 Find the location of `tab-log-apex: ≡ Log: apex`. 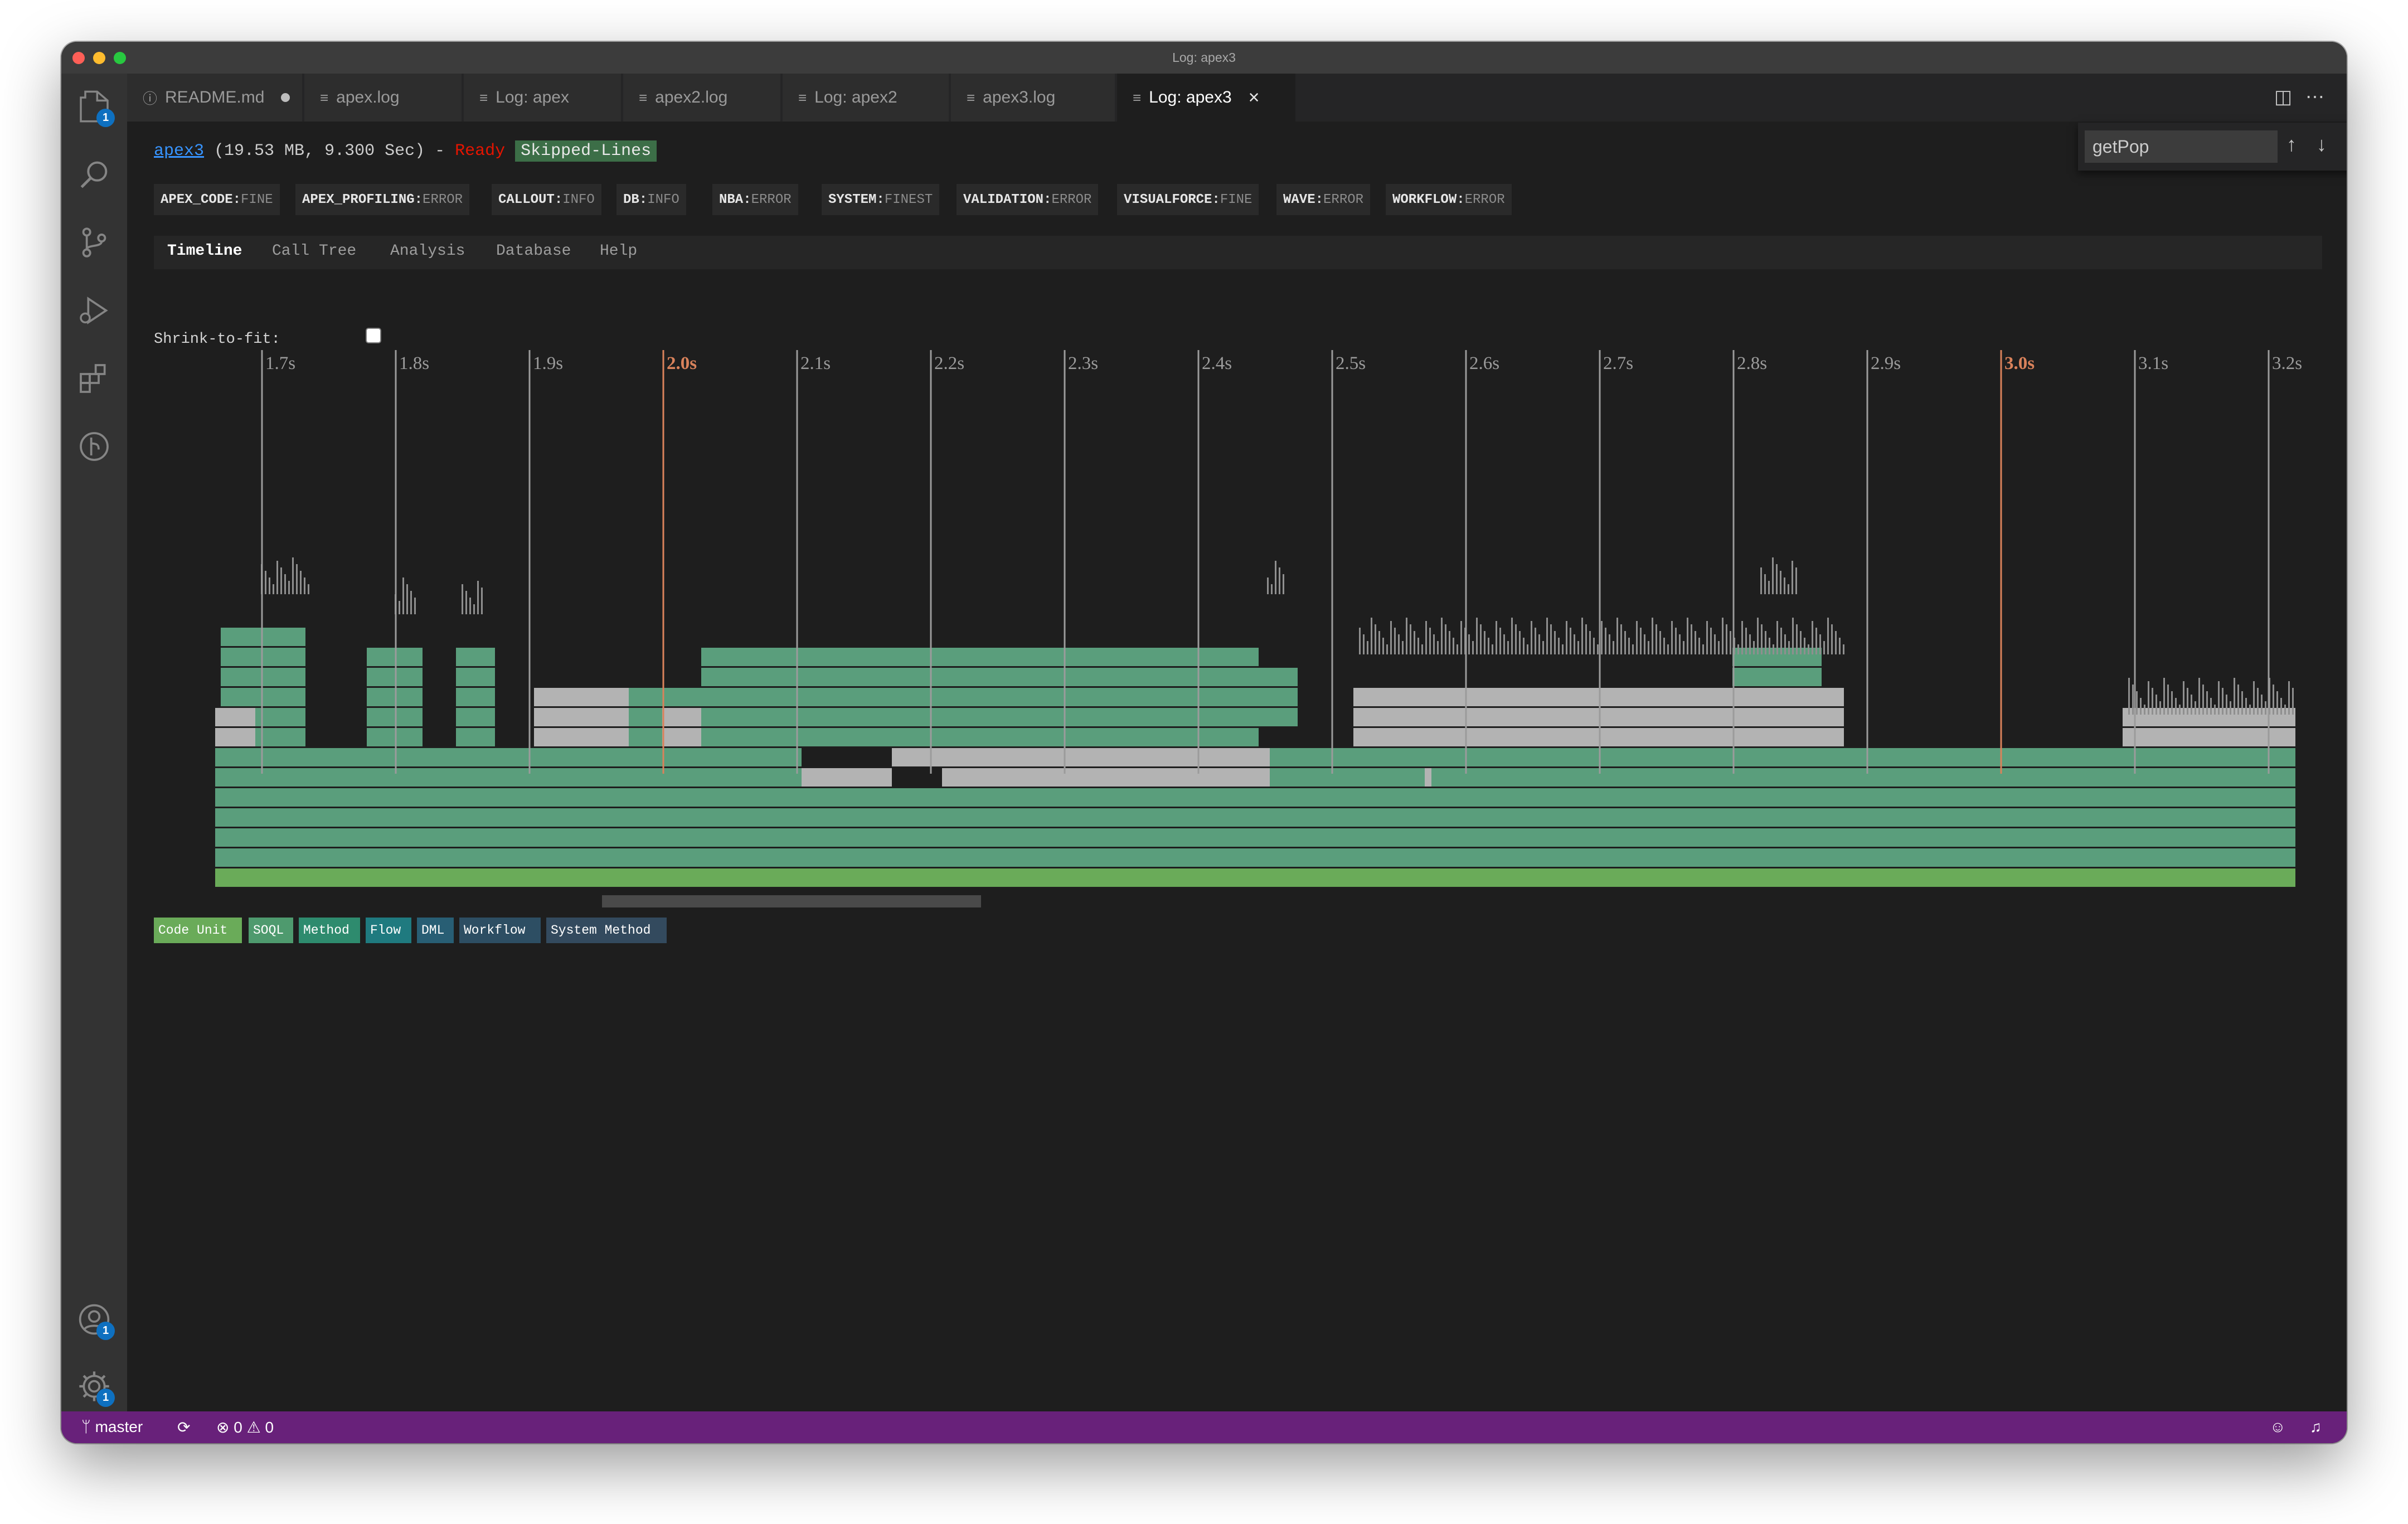

tab-log-apex: ≡ Log: apex is located at coordinates (543, 98).